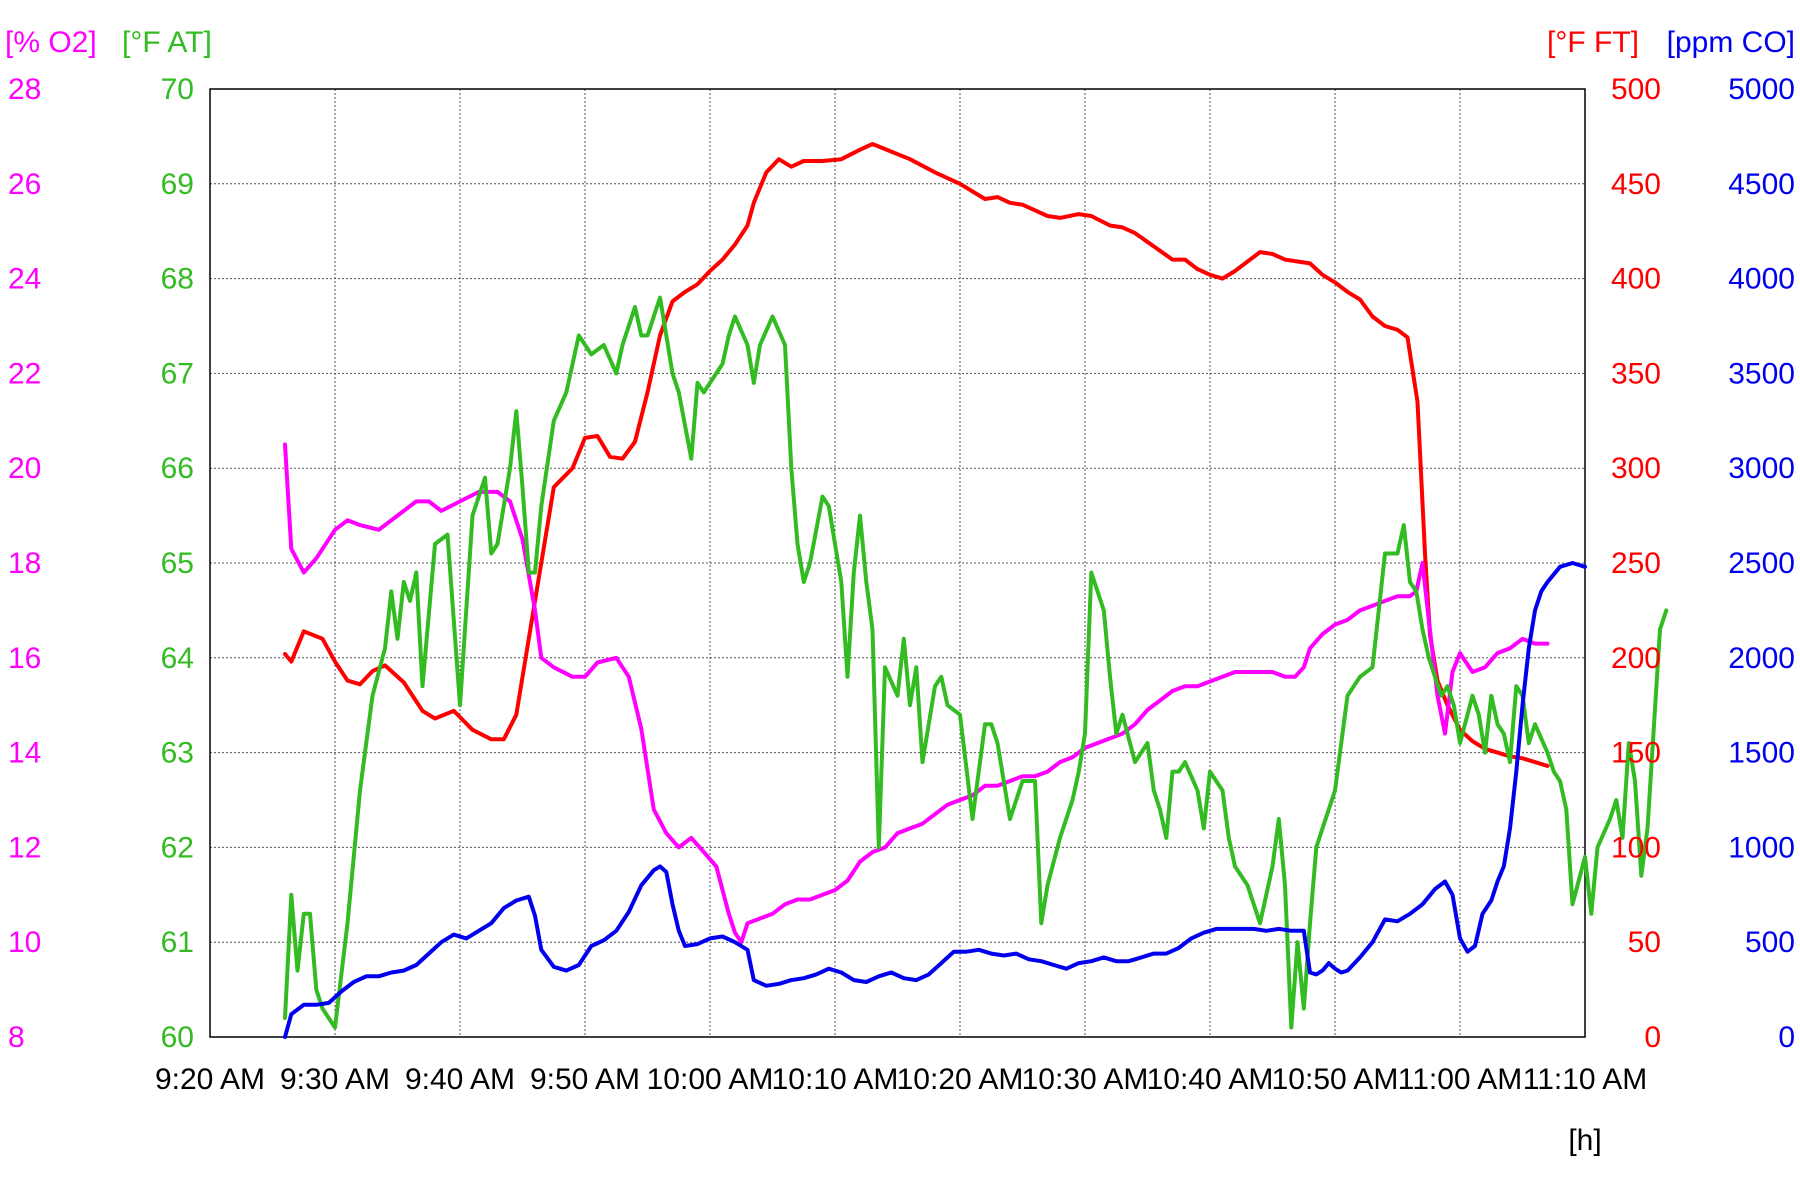 Image resolution: width=1800 pixels, height=1200 pixels. Describe the element at coordinates (1636, 279) in the screenshot. I see `y-tick-ft: 400` at that location.